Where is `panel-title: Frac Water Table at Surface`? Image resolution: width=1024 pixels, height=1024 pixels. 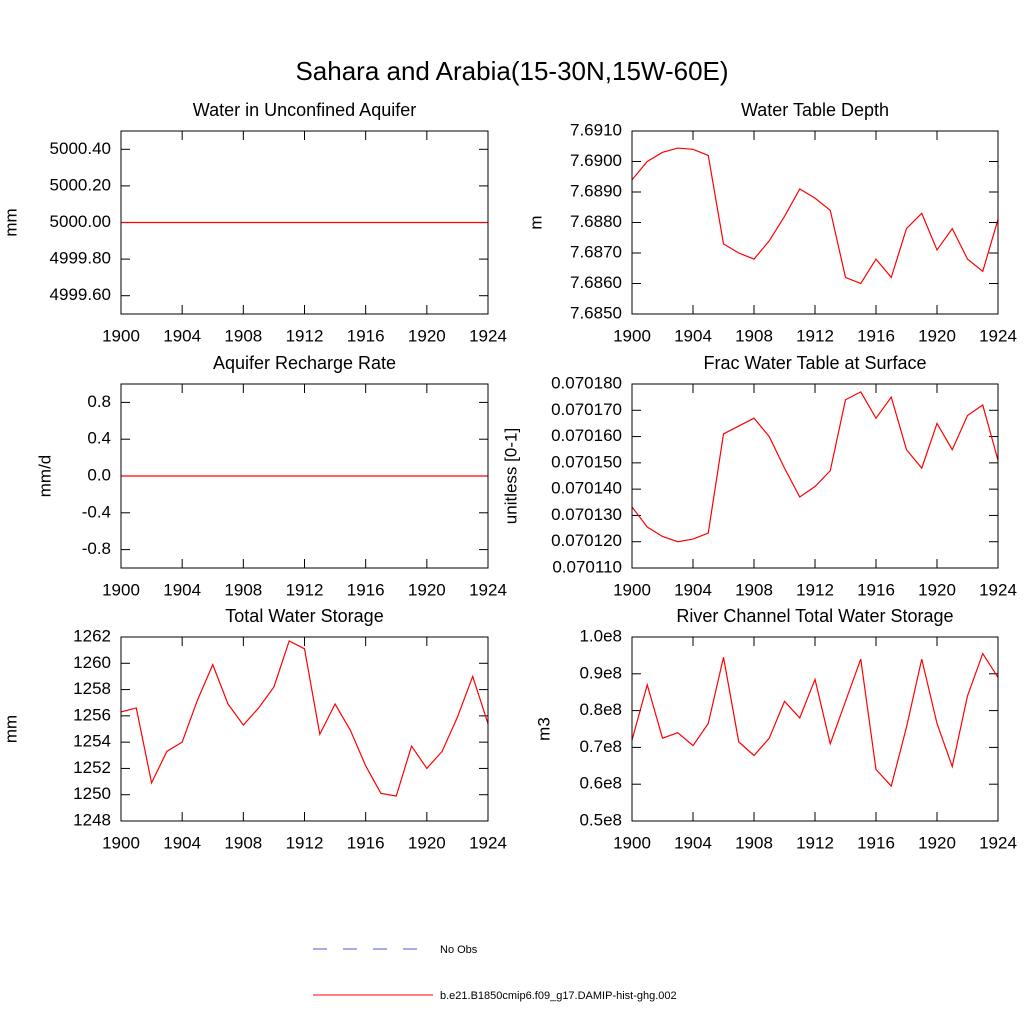 panel-title: Frac Water Table at Surface is located at coordinates (814, 363).